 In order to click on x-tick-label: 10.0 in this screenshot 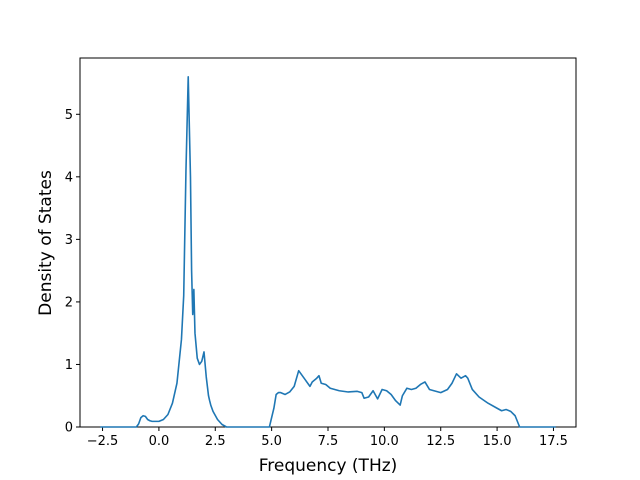, I will do `click(384, 441)`.